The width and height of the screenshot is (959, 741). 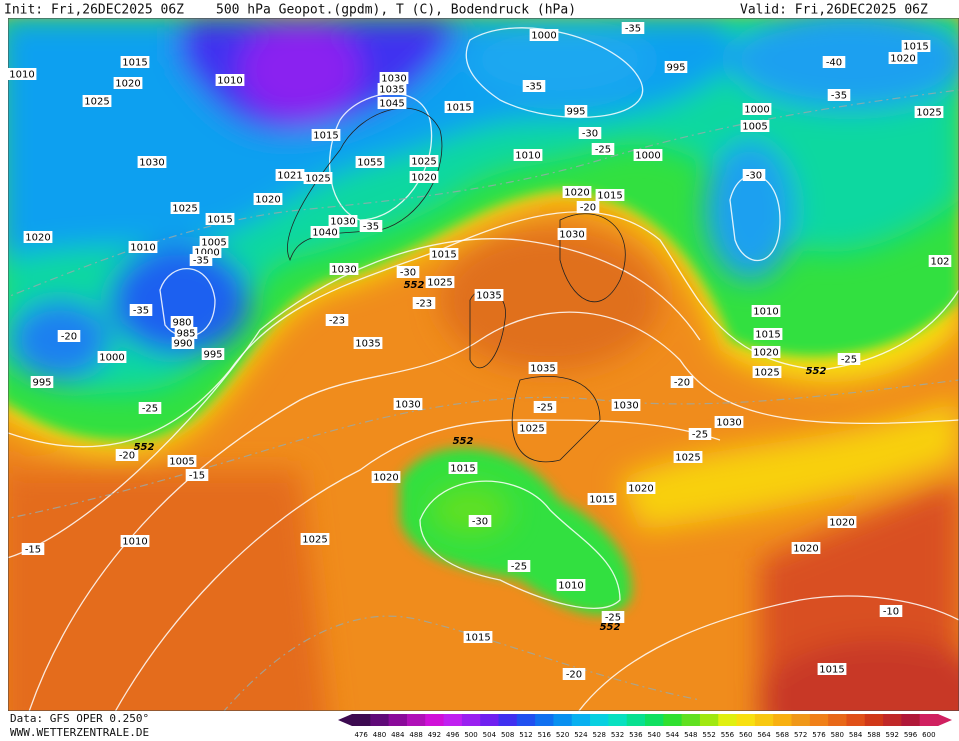 I want to click on scale-label: 548, so click(x=690, y=735).